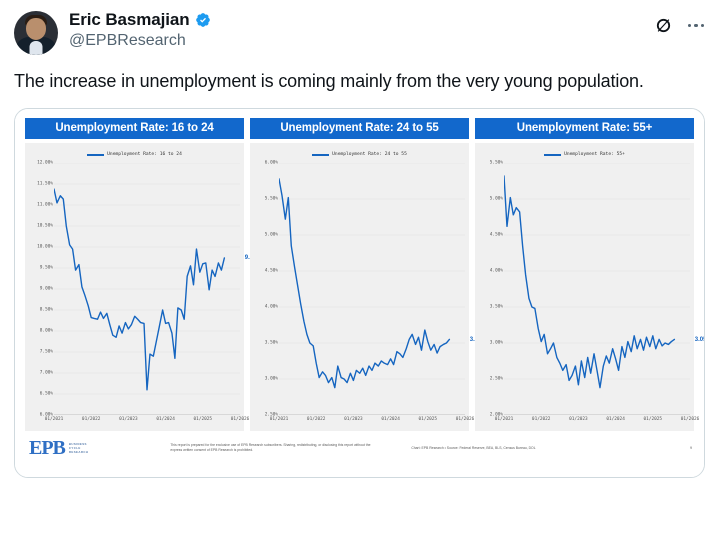 This screenshot has height=543, width=719. I want to click on chart-legend-3: Unemployment Rate: 55+, so click(584, 154).